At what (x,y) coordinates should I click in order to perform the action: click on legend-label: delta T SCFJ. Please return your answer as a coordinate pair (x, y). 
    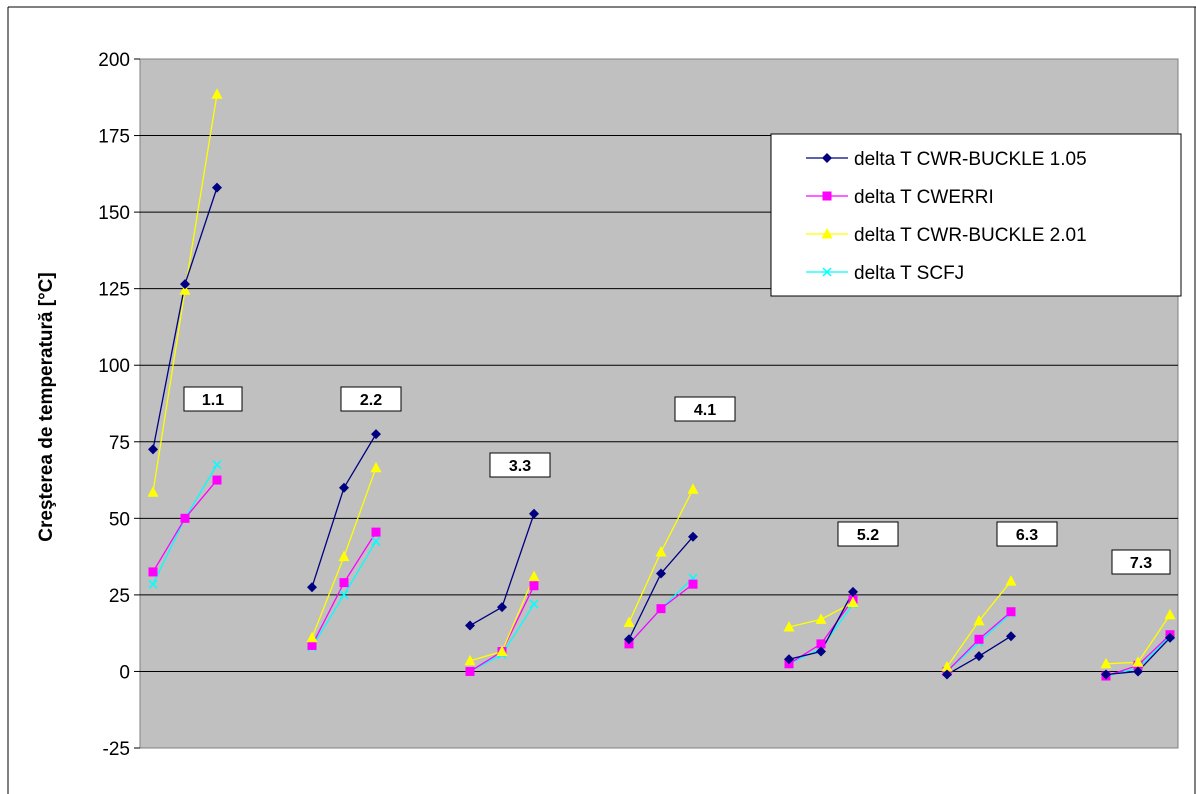
    Looking at the image, I should click on (909, 273).